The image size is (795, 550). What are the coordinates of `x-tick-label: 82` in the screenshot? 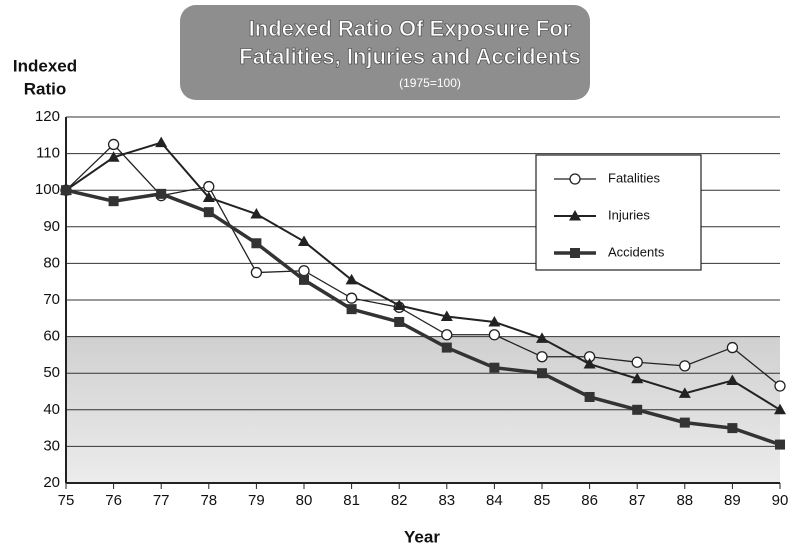 It's located at (399, 500).